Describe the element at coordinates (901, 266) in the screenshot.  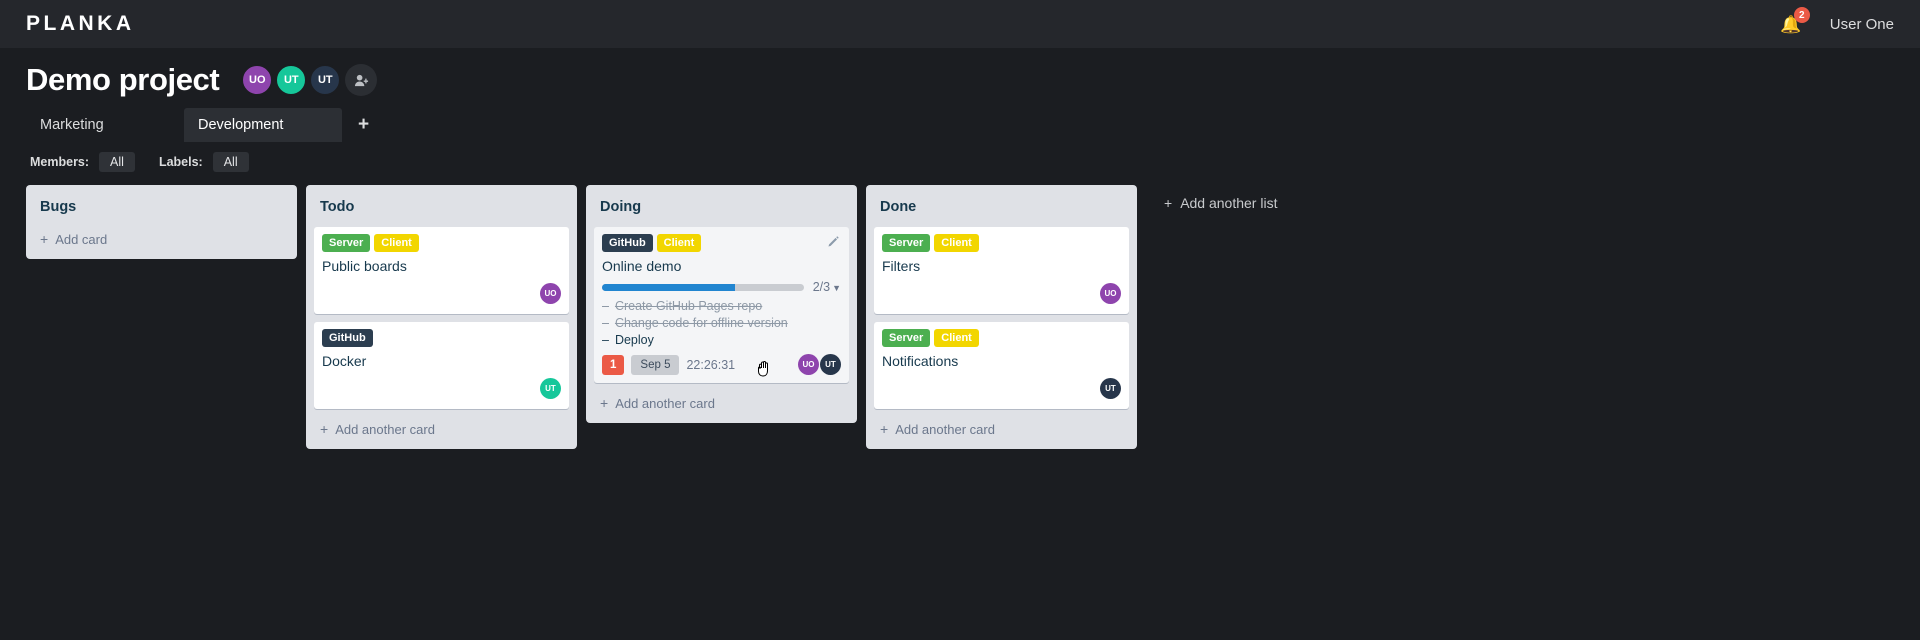
I see `card-title: Filters` at that location.